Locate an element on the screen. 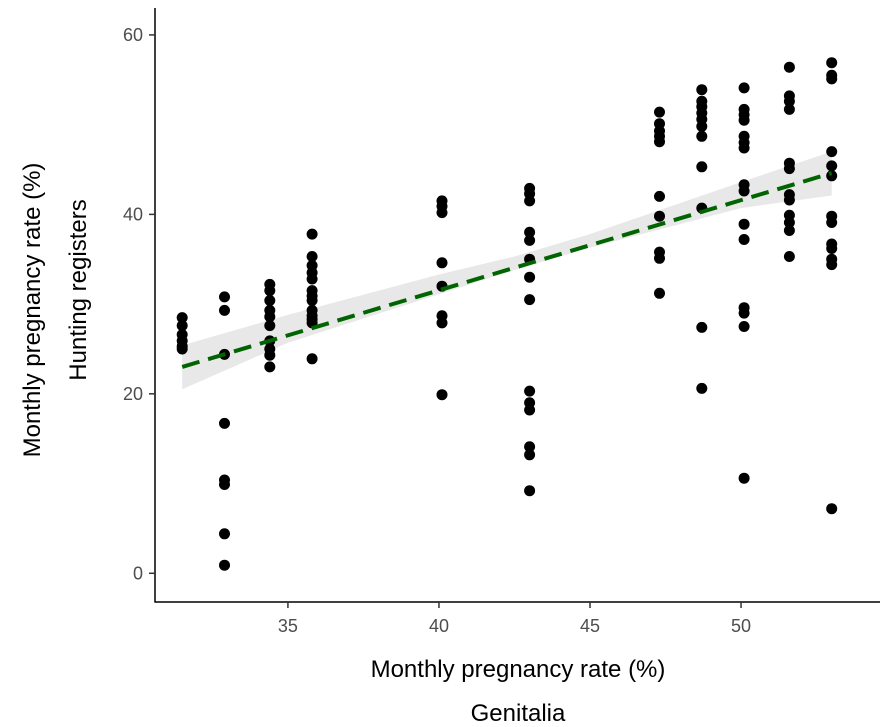  y-tick-label: 0 is located at coordinates (138, 573).